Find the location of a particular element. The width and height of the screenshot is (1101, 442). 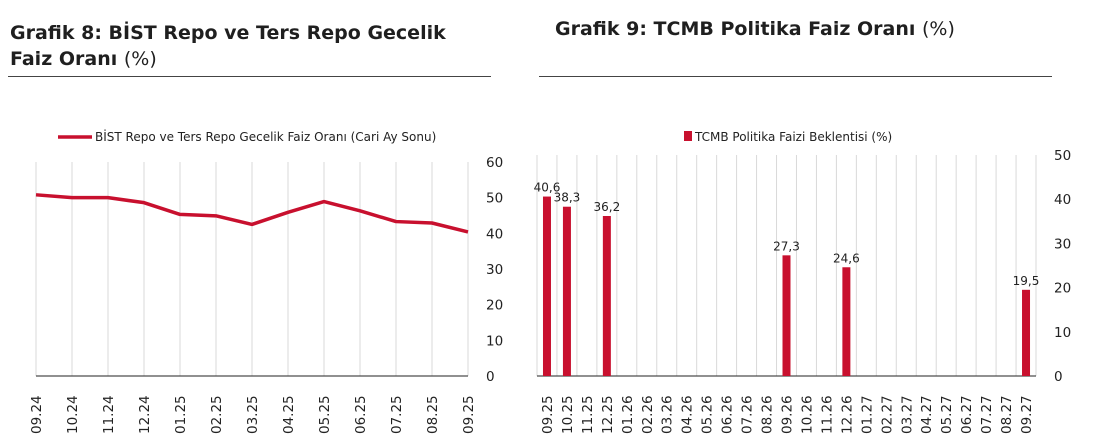

chart-right-x-tick: 09.27 is located at coordinates (1027, 414).